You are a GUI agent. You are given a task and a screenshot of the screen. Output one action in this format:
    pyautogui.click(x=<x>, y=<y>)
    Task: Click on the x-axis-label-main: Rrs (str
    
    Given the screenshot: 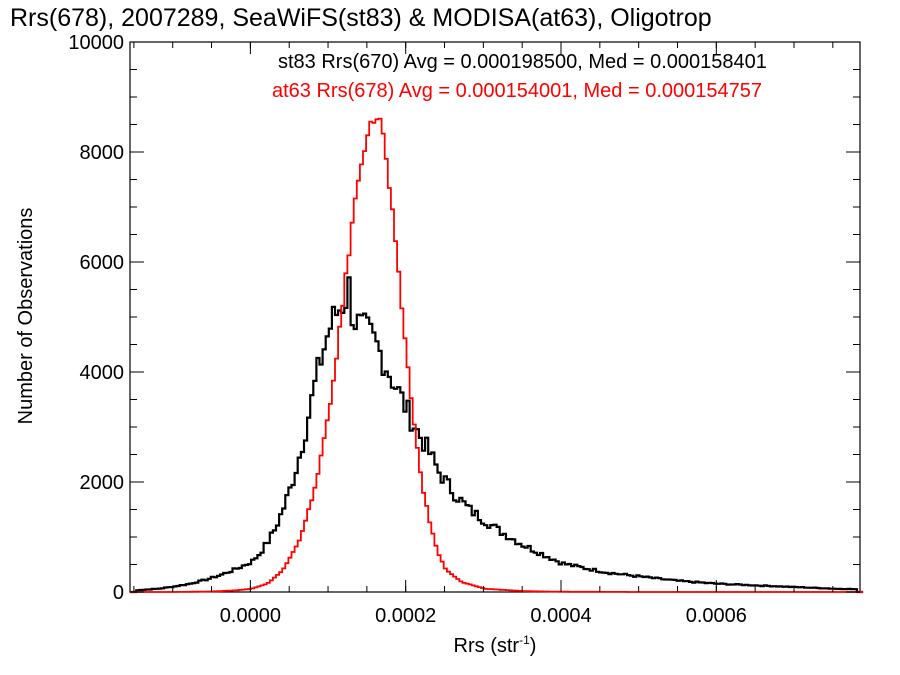 What is the action you would take?
    pyautogui.click(x=487, y=646)
    